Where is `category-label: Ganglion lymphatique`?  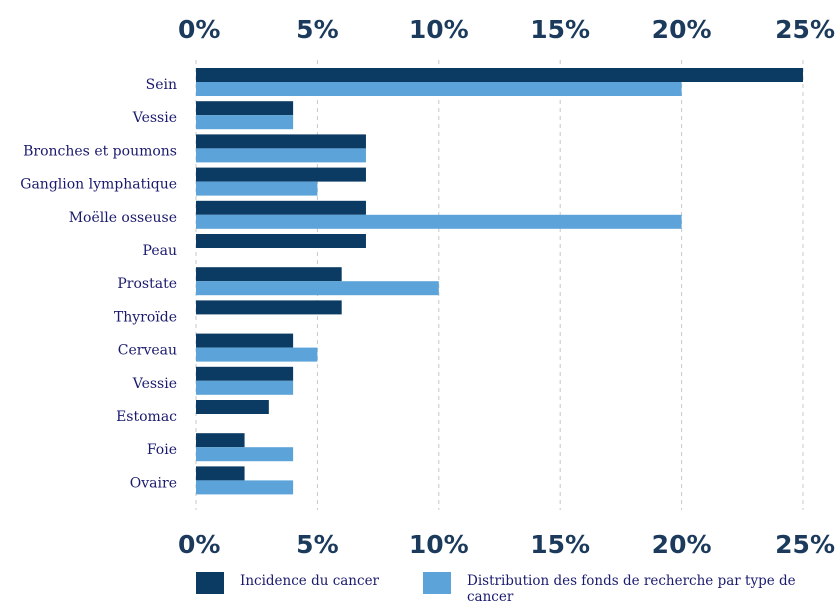
category-label: Ganglion lymphatique is located at coordinates (98, 185).